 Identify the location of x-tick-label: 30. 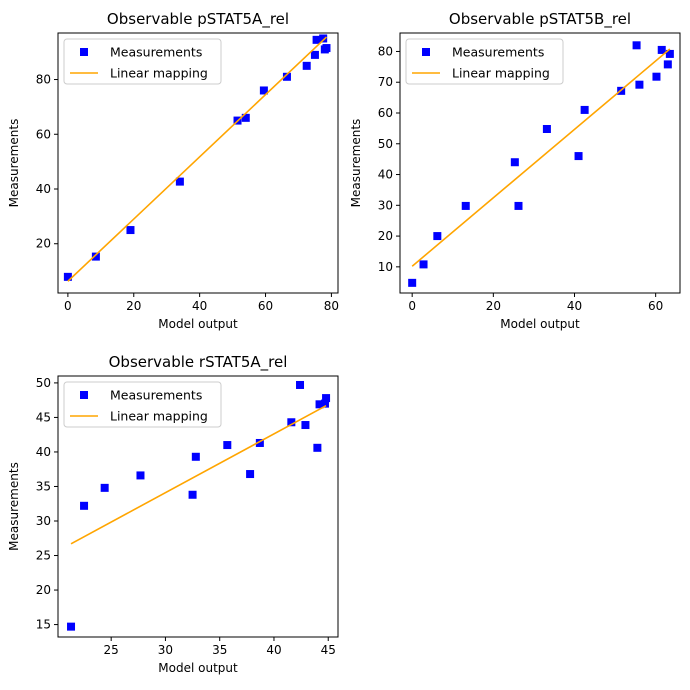
(165, 650).